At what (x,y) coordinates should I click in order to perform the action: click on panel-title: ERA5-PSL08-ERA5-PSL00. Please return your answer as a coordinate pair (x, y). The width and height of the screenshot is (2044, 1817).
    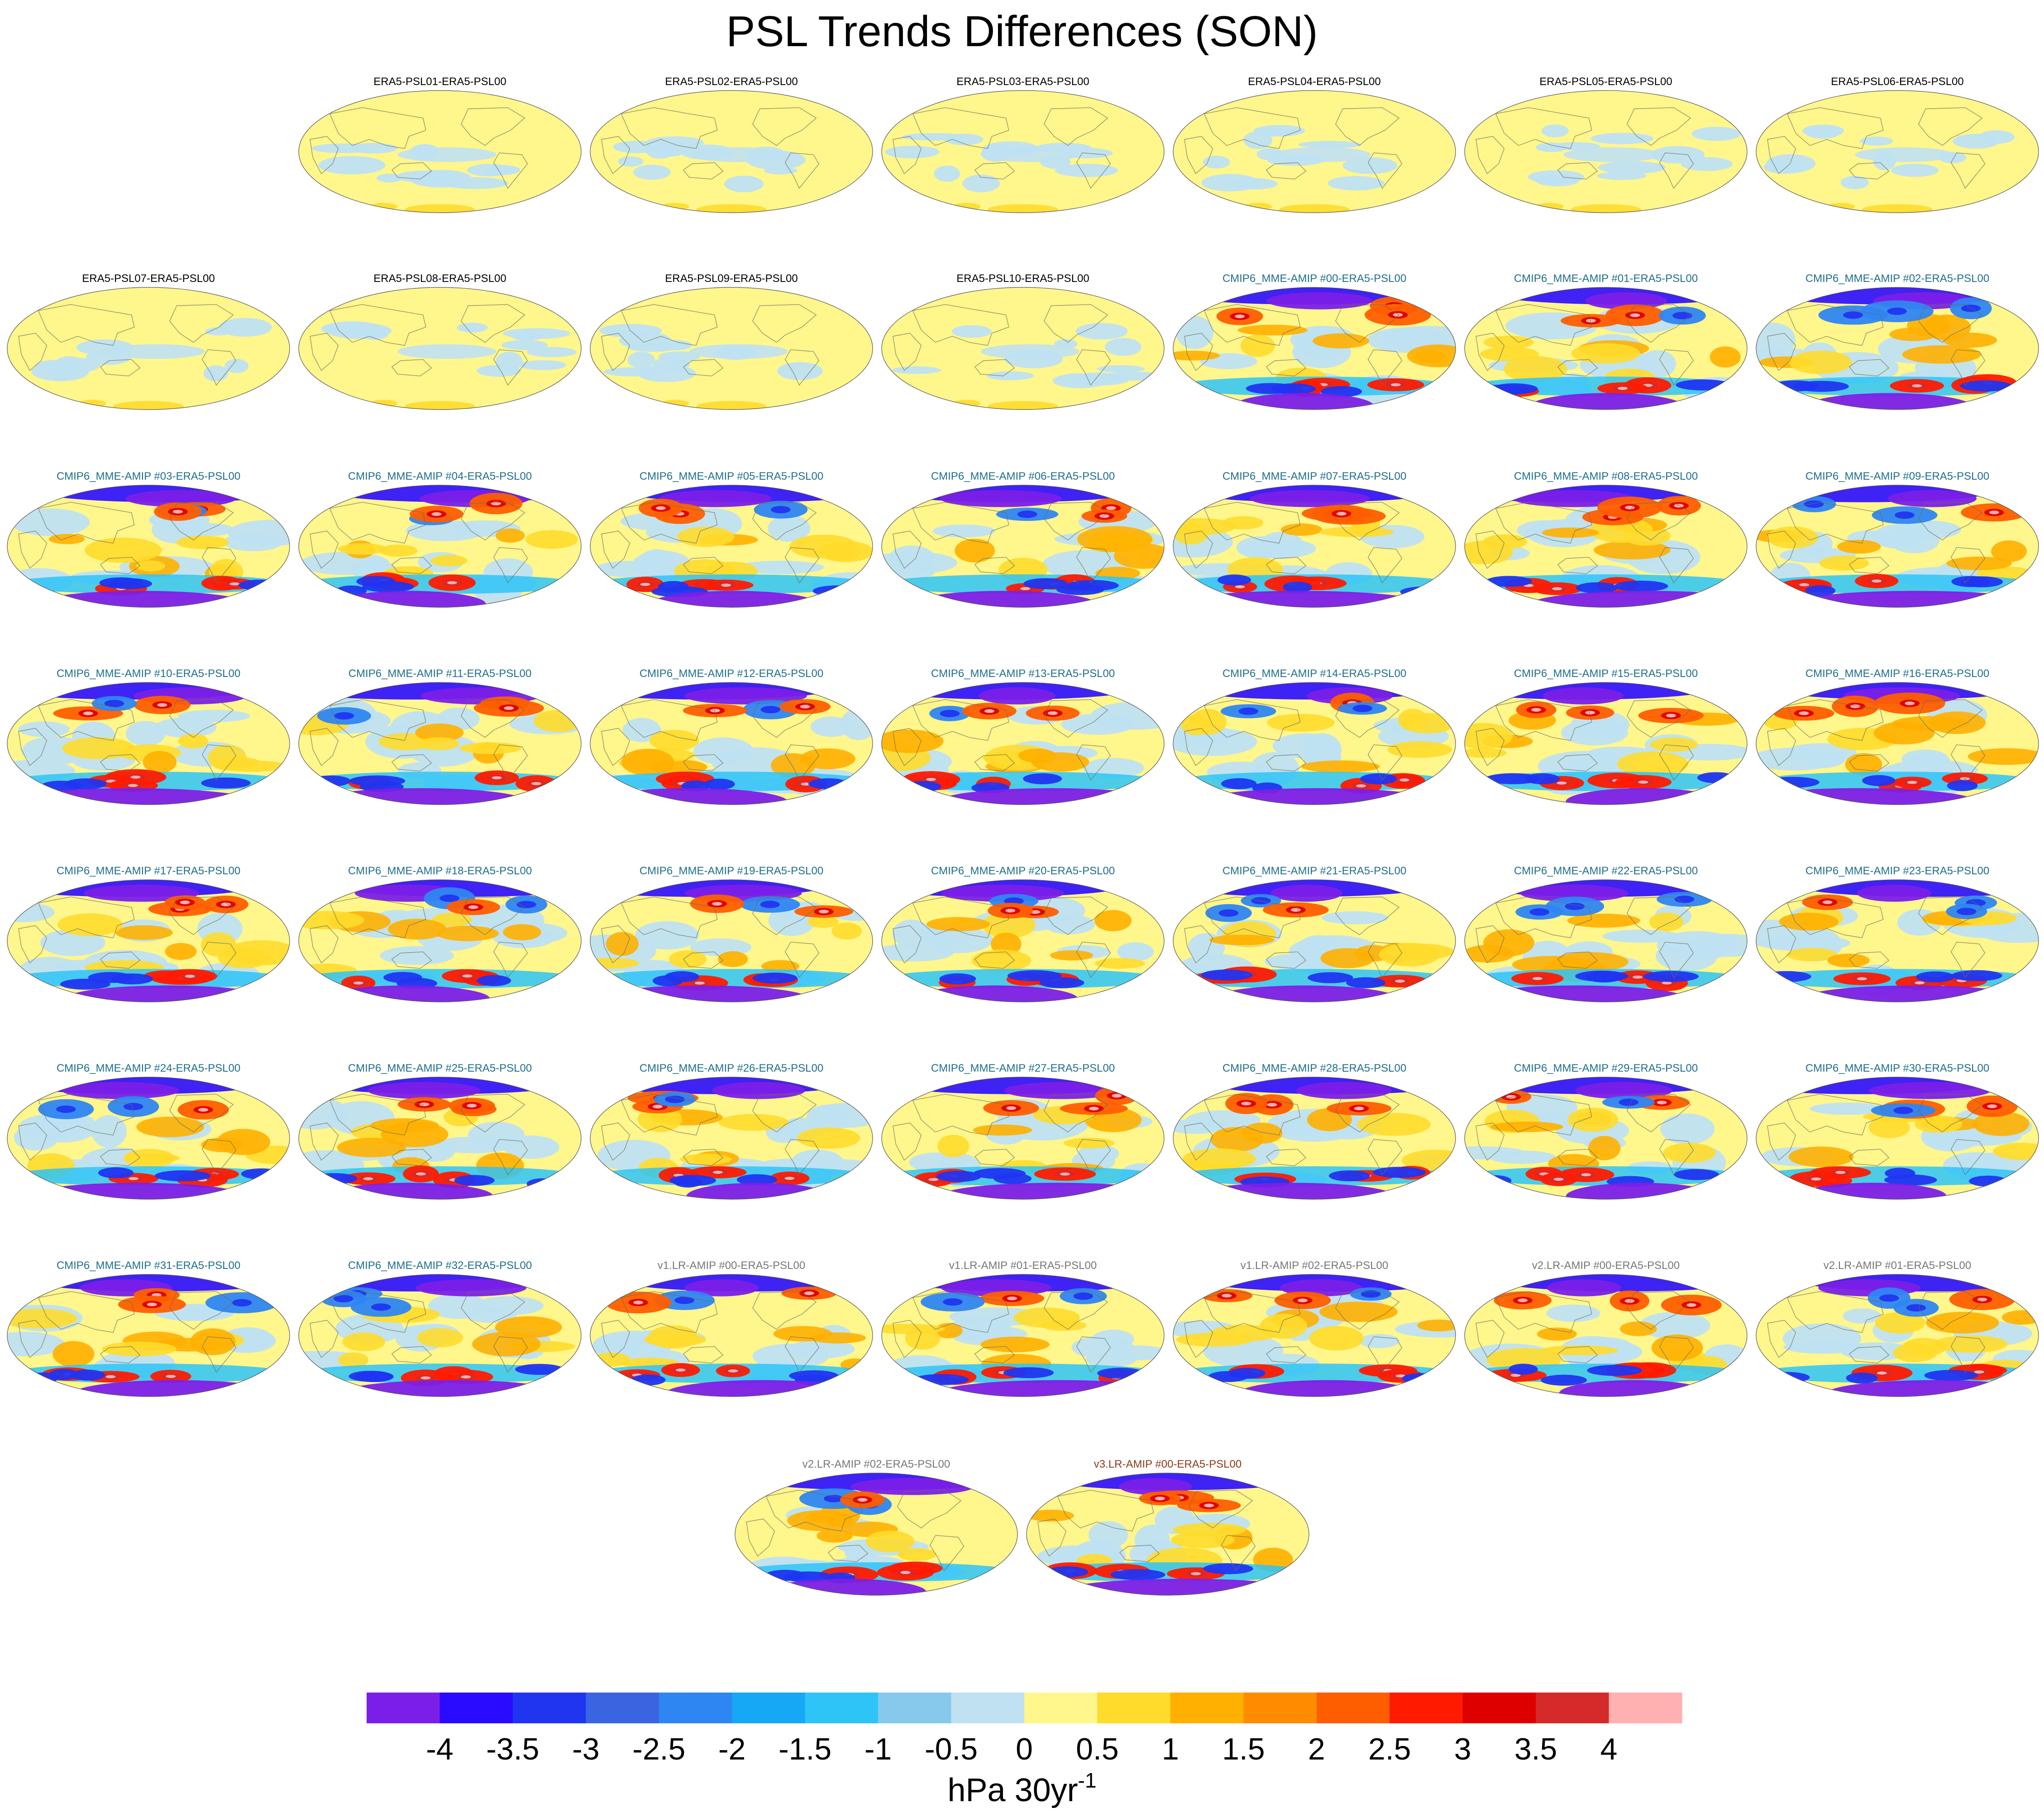
    Looking at the image, I should click on (439, 278).